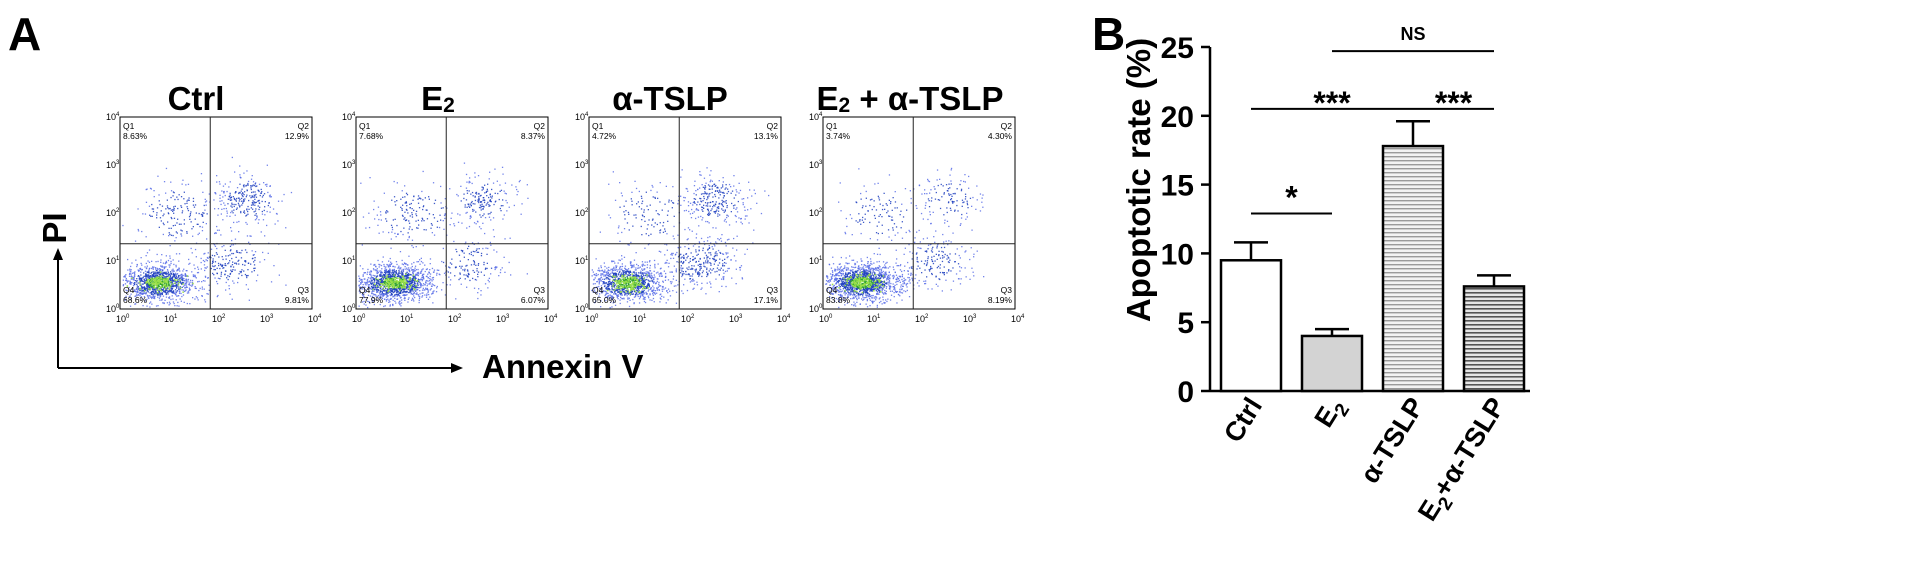 This screenshot has width=1913, height=567. What do you see at coordinates (135, 300) in the screenshot?
I see `q4-value: 68.6%` at bounding box center [135, 300].